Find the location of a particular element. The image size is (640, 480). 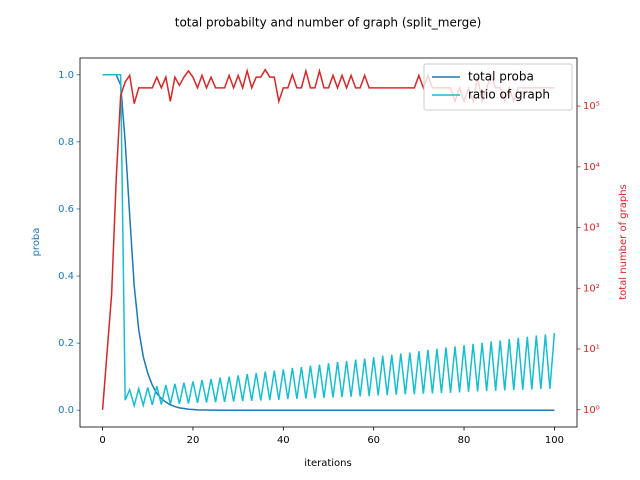

y2-tick-label: 10⁰ is located at coordinates (591, 410).